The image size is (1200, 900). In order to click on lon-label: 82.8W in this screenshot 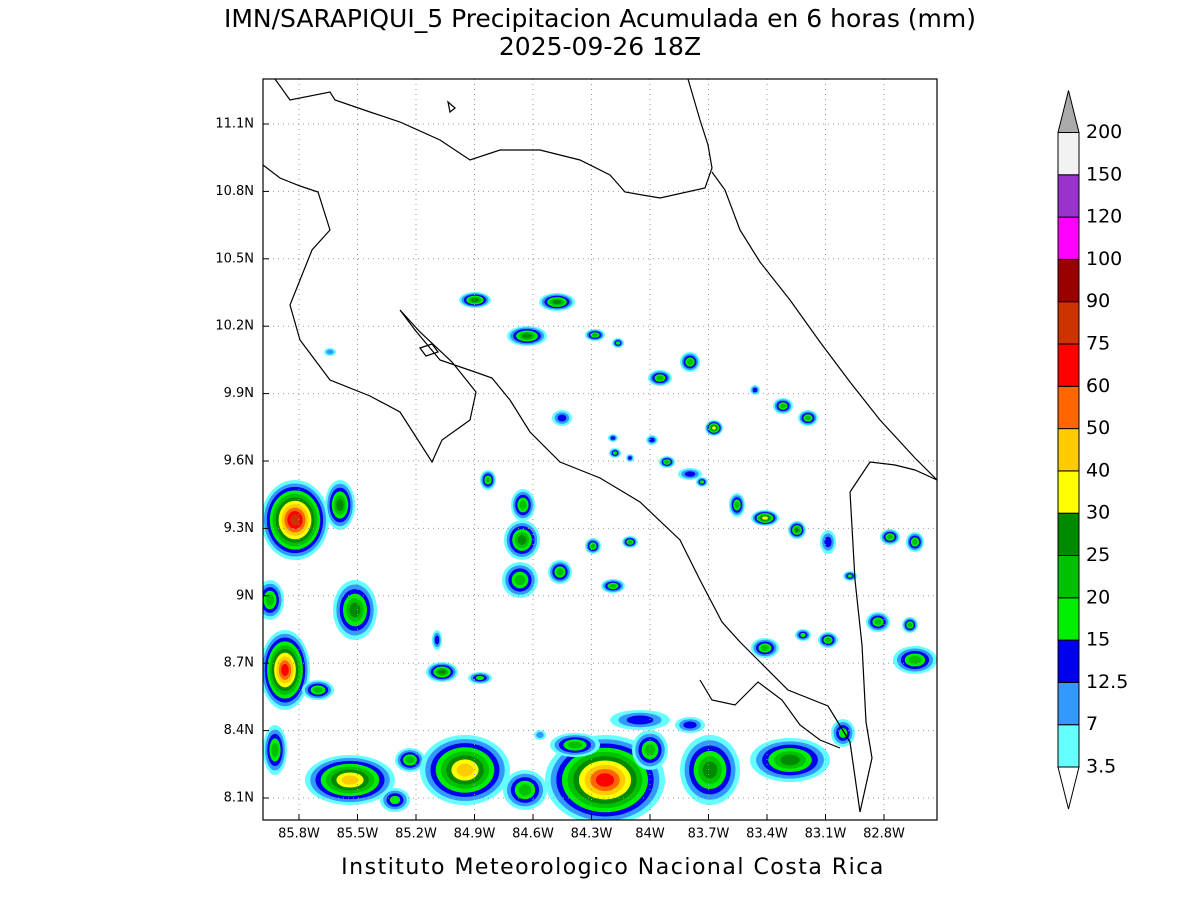, I will do `click(884, 834)`.